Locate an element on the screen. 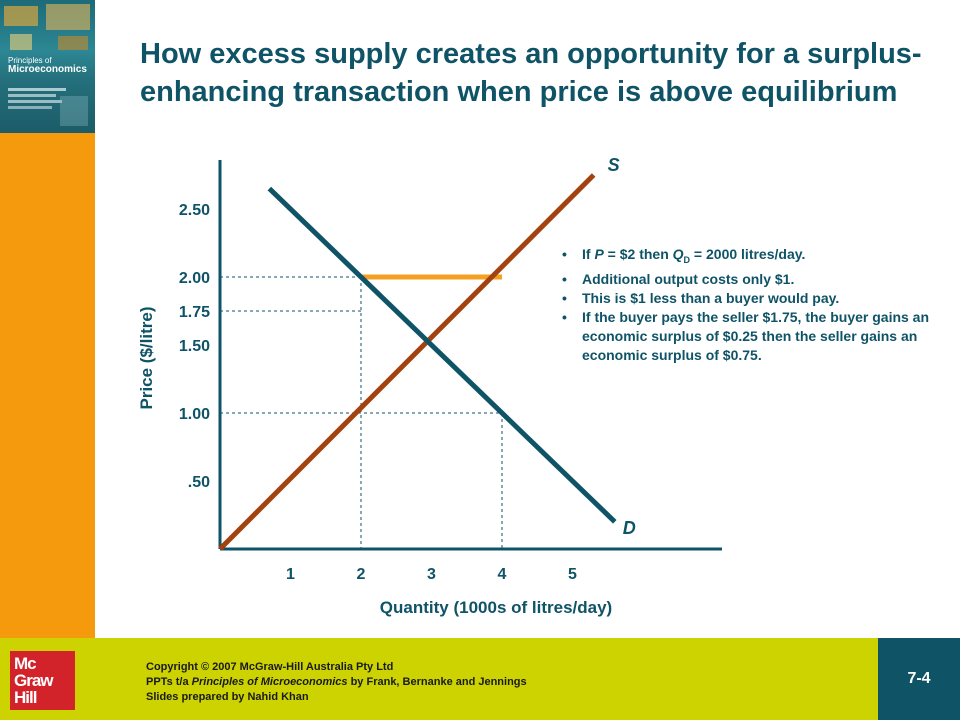  y-tick-label: 1.00 is located at coordinates (194, 414).